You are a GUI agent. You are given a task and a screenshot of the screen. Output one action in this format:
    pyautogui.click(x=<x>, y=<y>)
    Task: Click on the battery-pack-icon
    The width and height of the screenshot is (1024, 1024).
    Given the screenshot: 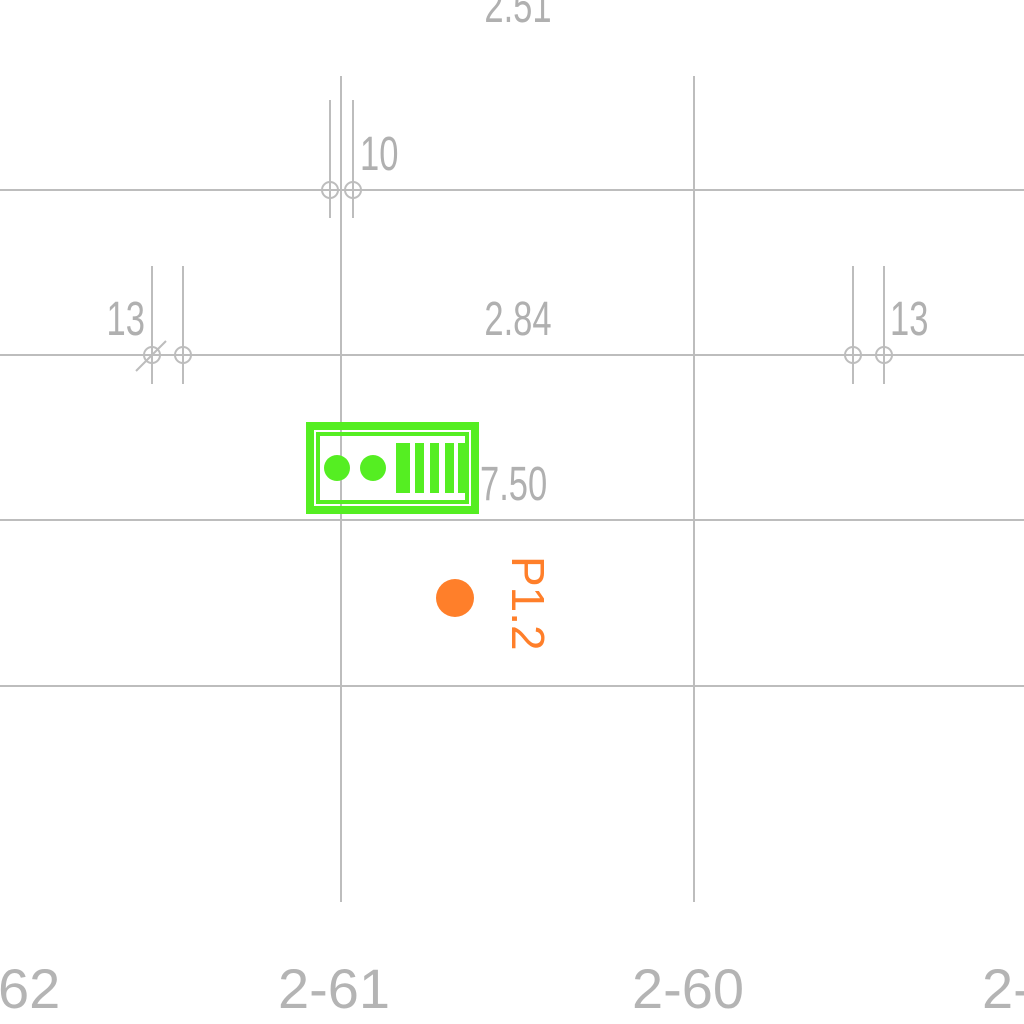 What is the action you would take?
    pyautogui.click(x=392, y=468)
    